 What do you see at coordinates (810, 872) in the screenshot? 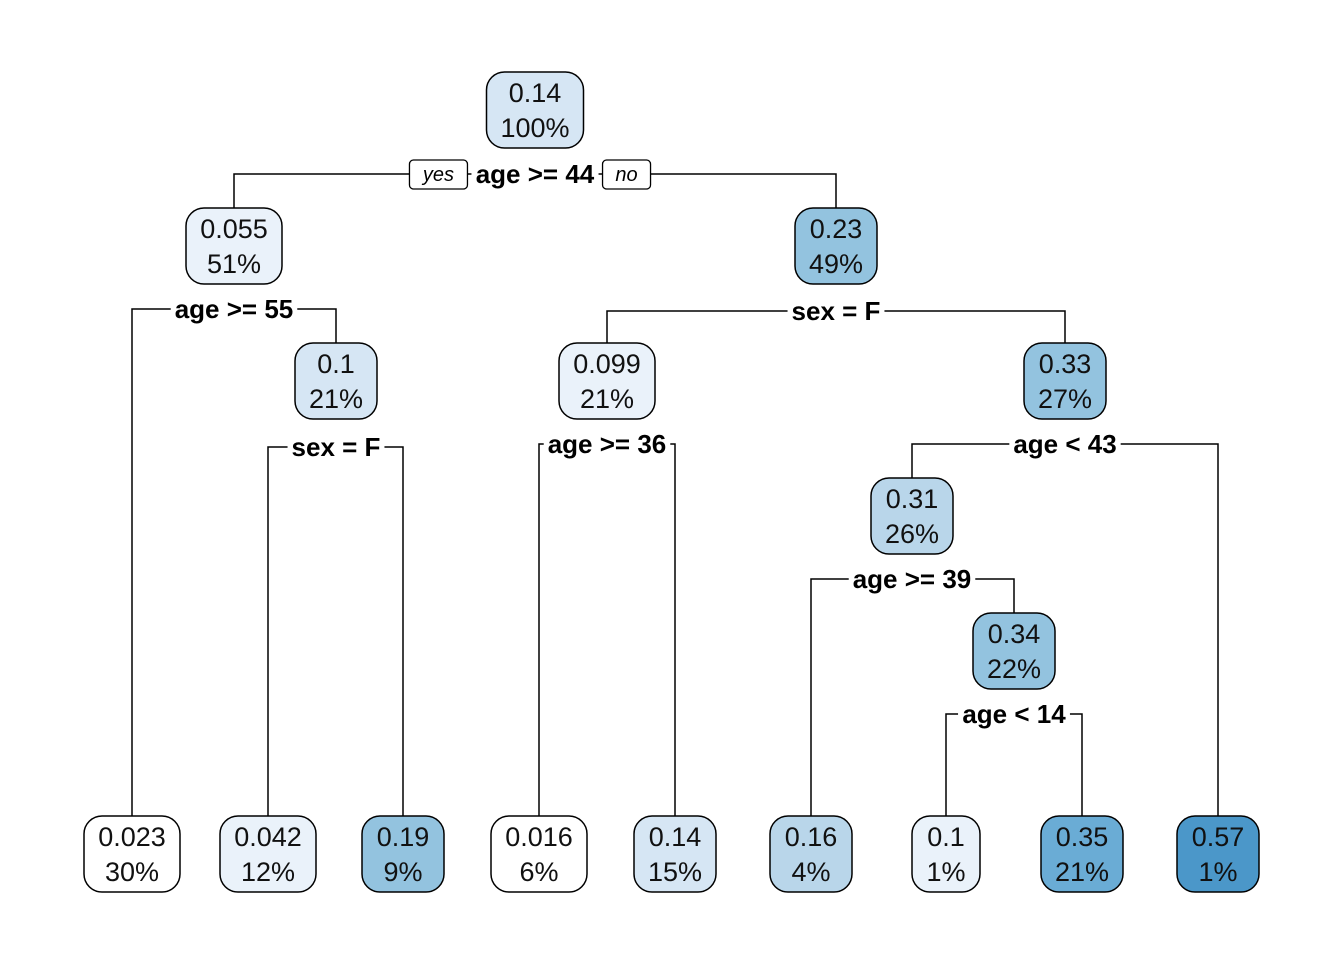
I see `node-percent: 4%` at bounding box center [810, 872].